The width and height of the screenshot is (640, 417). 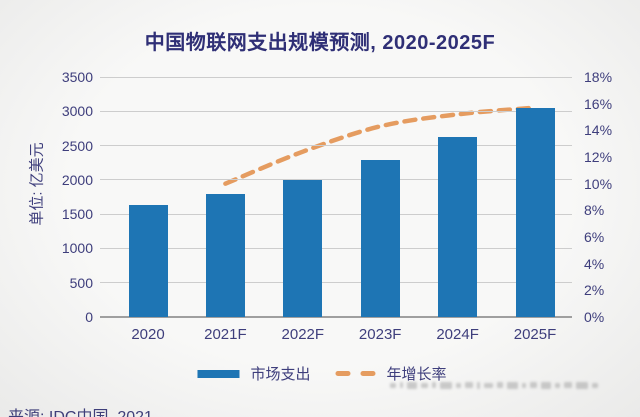 What do you see at coordinates (77, 214) in the screenshot?
I see `left-tick-1500: 1500` at bounding box center [77, 214].